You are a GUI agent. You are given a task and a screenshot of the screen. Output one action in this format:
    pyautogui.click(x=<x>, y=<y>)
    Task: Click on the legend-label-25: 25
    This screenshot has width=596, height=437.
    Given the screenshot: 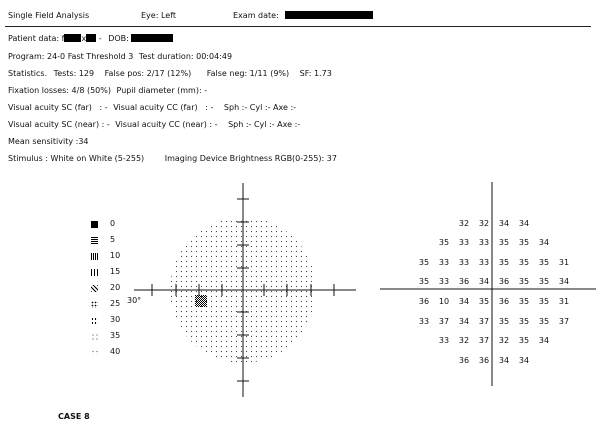 What is the action you would take?
    pyautogui.click(x=115, y=303)
    